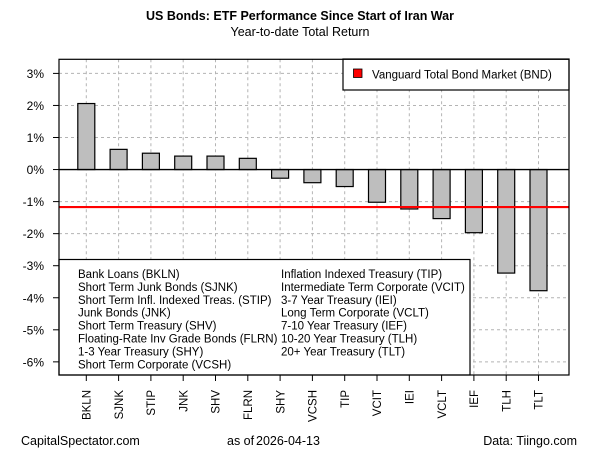 The width and height of the screenshot is (600, 450). I want to click on etf-name-label: Inflation Indexed Treasury (TIP), so click(361, 275).